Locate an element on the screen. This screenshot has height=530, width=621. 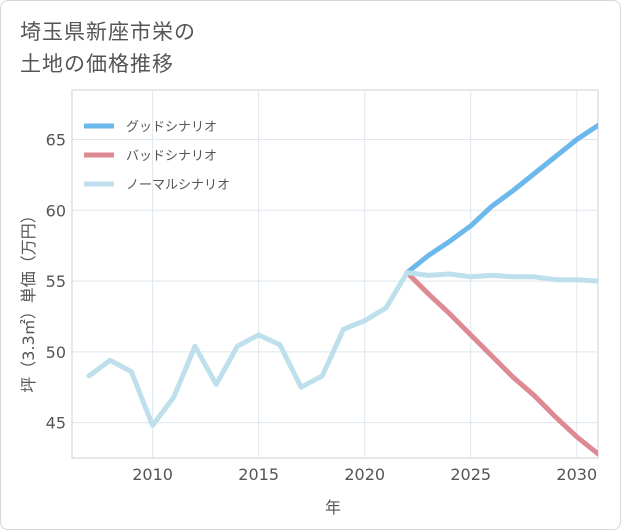
y-tick-label: 55 is located at coordinates (56, 281).